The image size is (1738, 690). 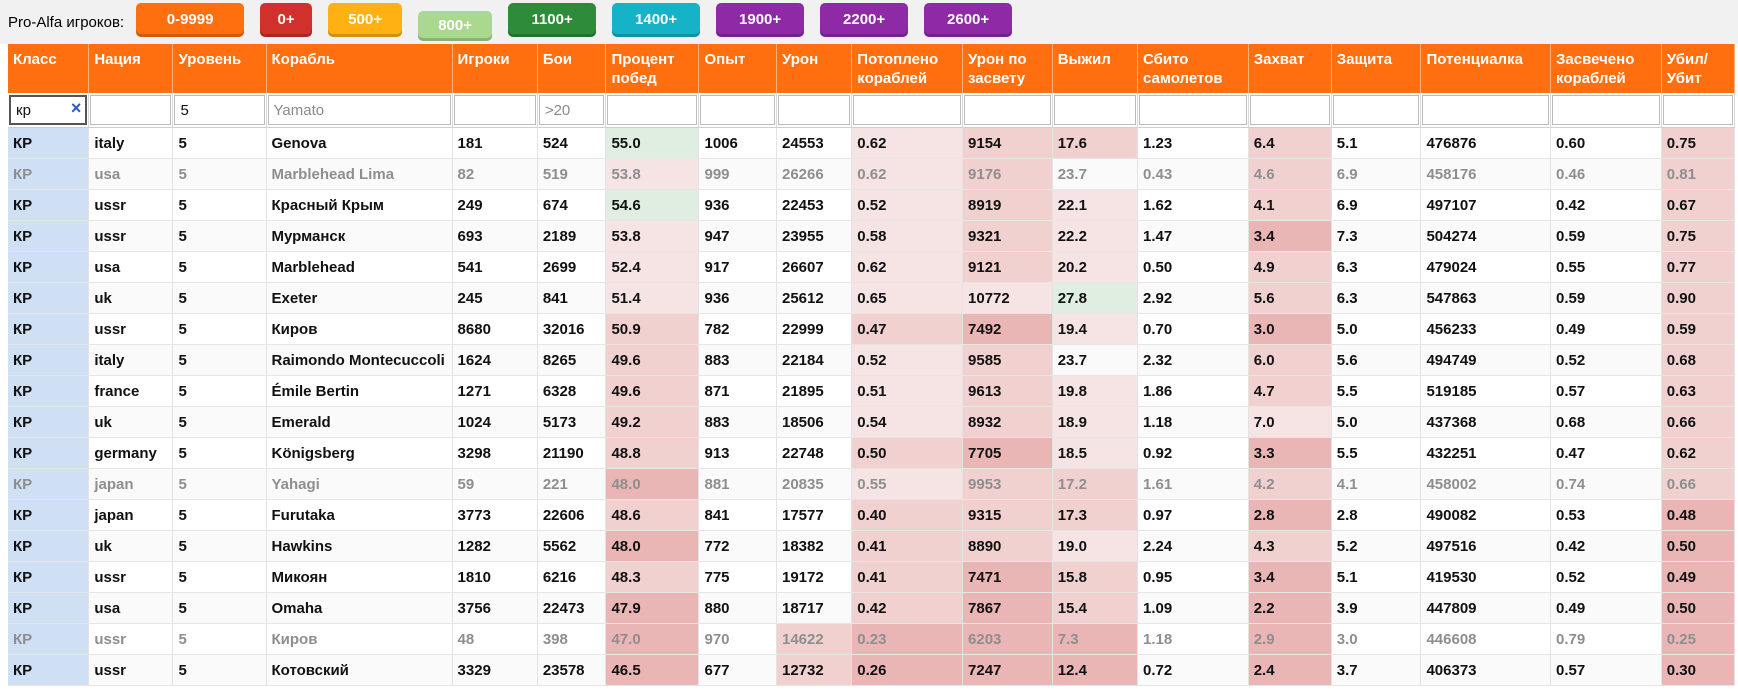 What do you see at coordinates (1290, 68) in the screenshot?
I see `column-header-capture: Захват` at bounding box center [1290, 68].